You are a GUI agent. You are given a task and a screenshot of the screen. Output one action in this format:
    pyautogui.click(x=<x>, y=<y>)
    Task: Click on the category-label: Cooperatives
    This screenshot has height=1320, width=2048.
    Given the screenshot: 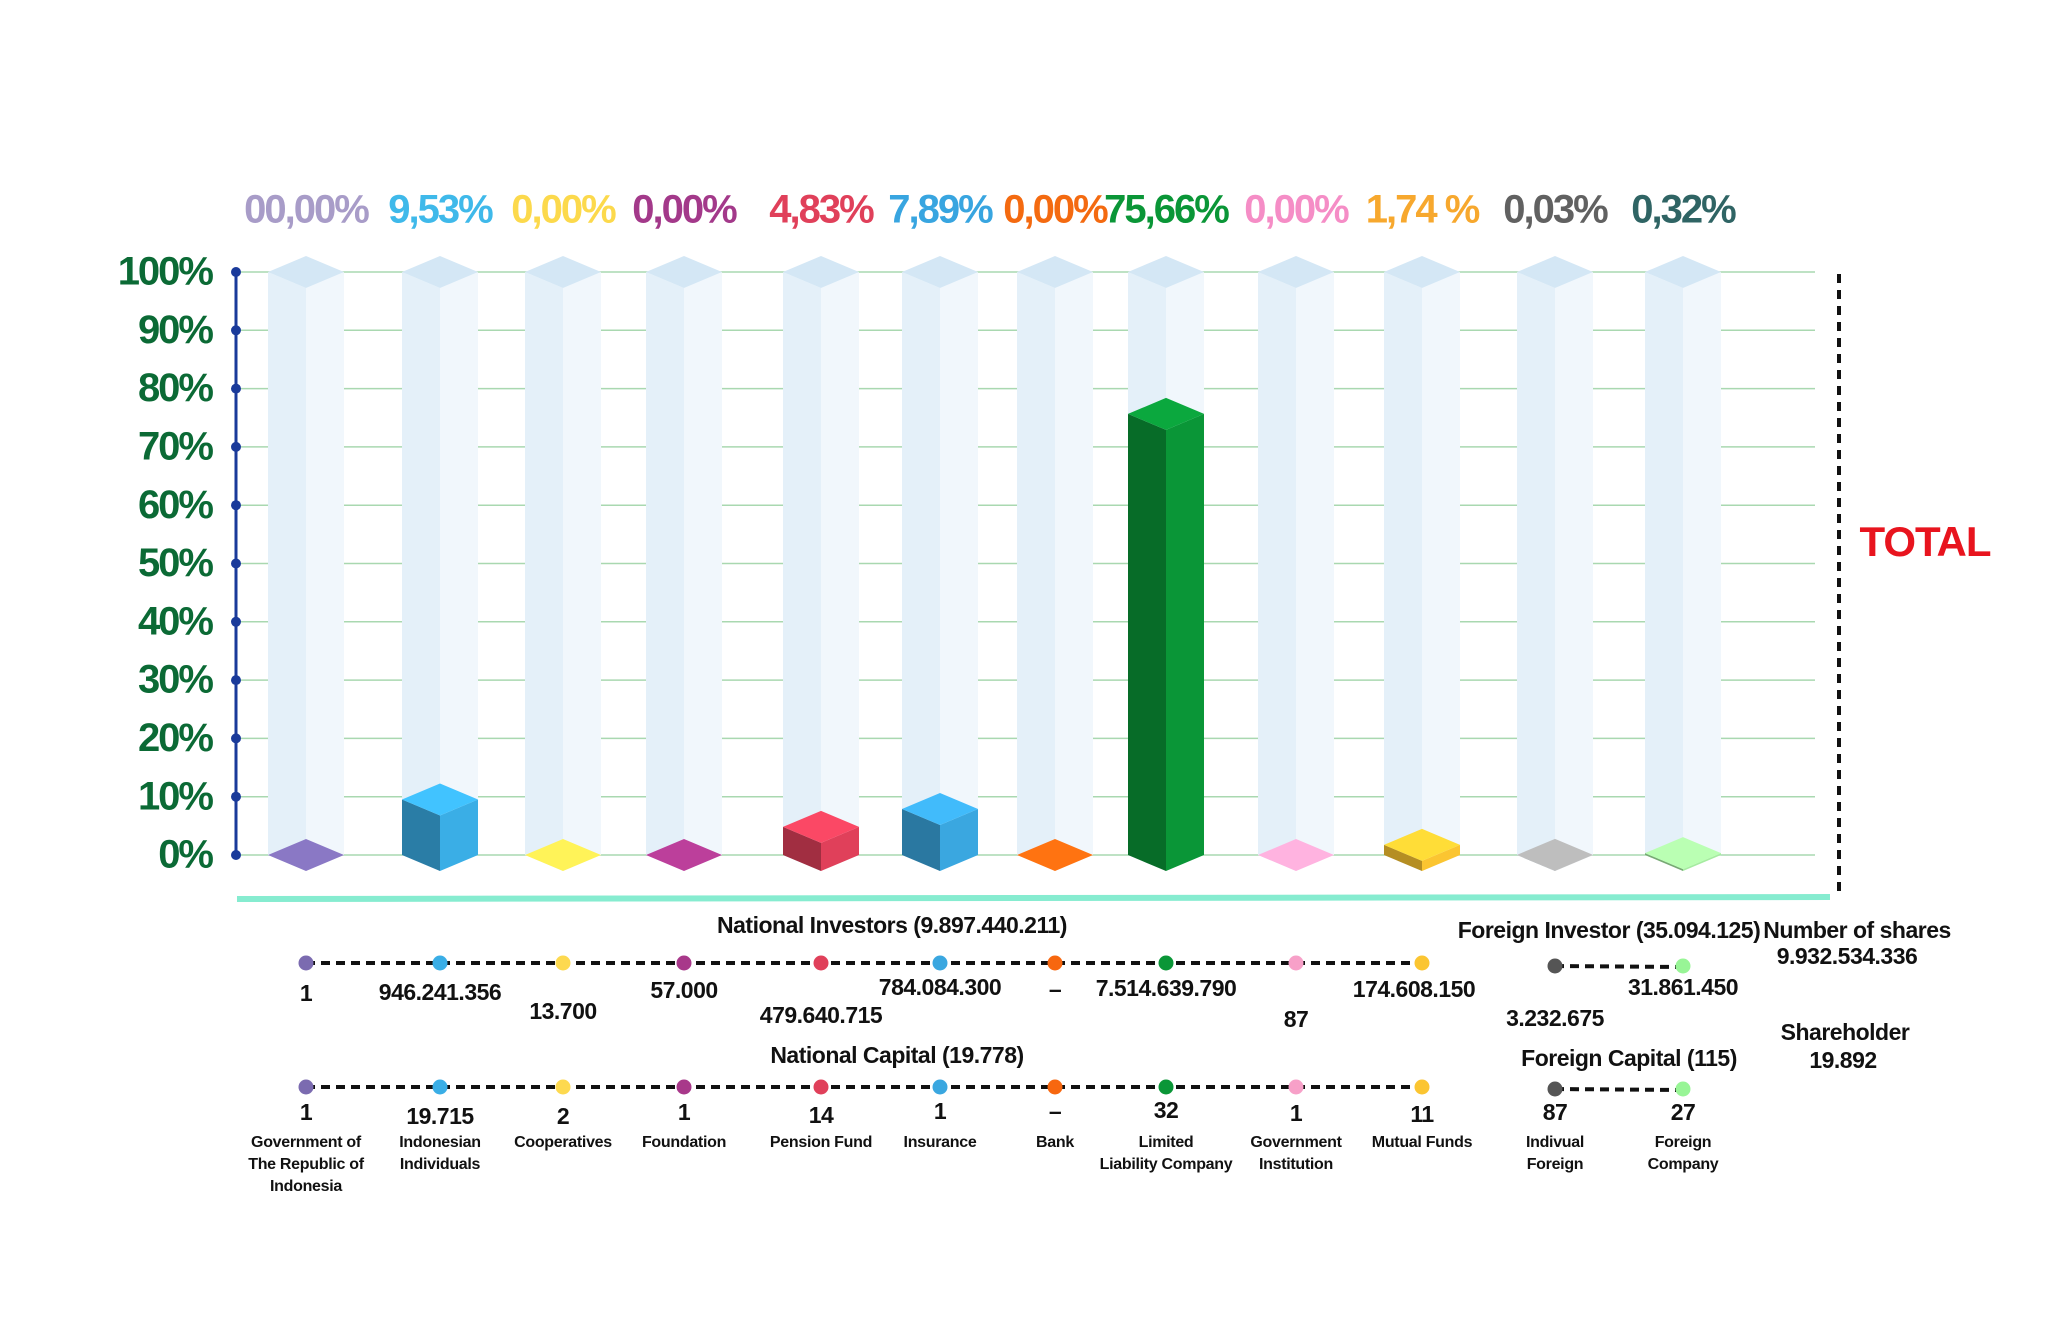 What is the action you would take?
    pyautogui.click(x=563, y=1142)
    